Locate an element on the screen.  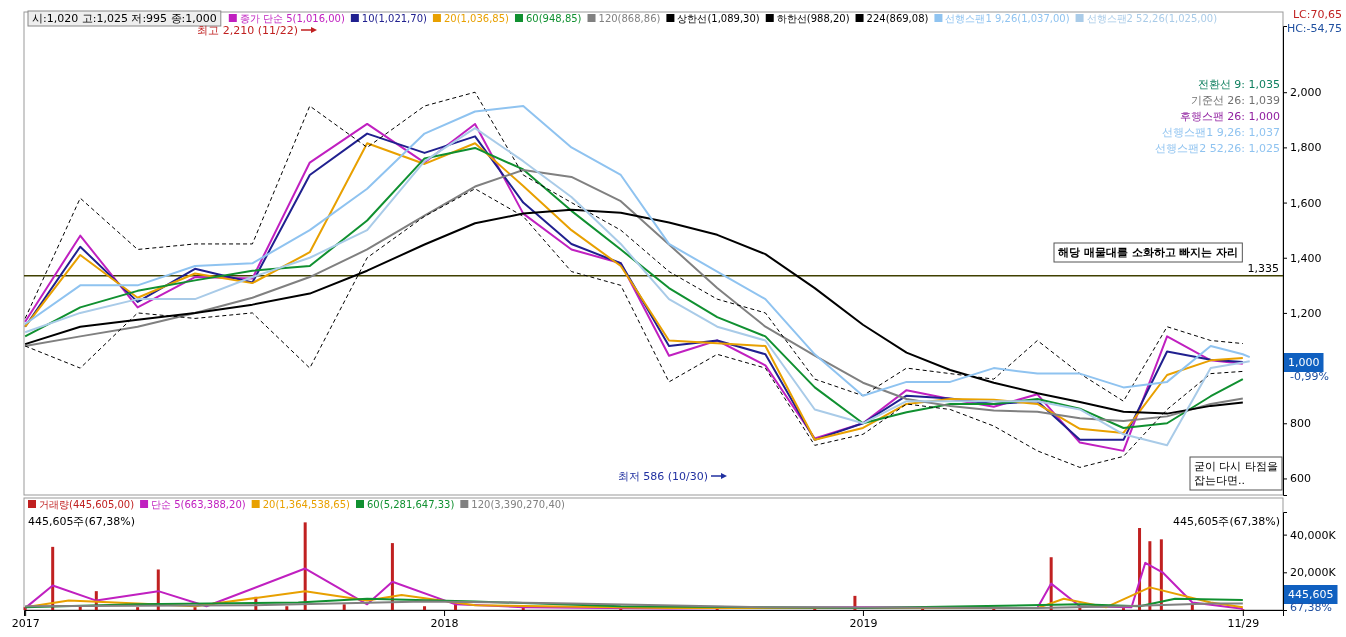
annotation: 굳이 다시 타점을 잡는다면.. is located at coordinates (1236, 473).